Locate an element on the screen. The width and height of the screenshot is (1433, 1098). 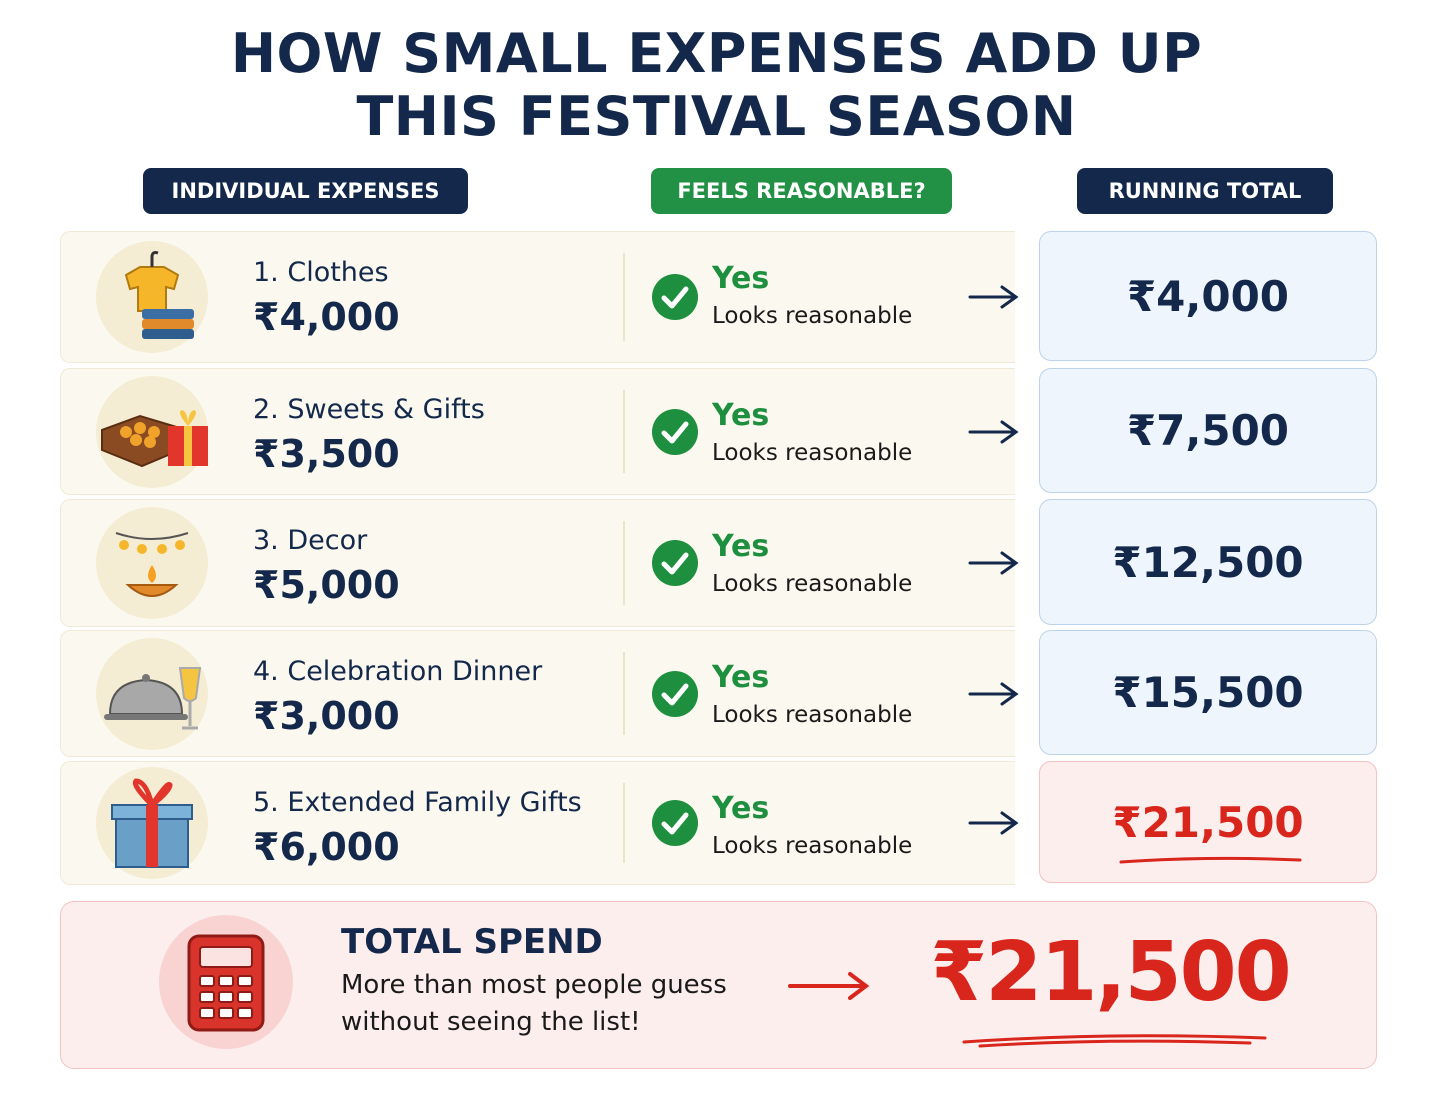
expense-name: 2. Sweets & Gifts is located at coordinates (369, 409).